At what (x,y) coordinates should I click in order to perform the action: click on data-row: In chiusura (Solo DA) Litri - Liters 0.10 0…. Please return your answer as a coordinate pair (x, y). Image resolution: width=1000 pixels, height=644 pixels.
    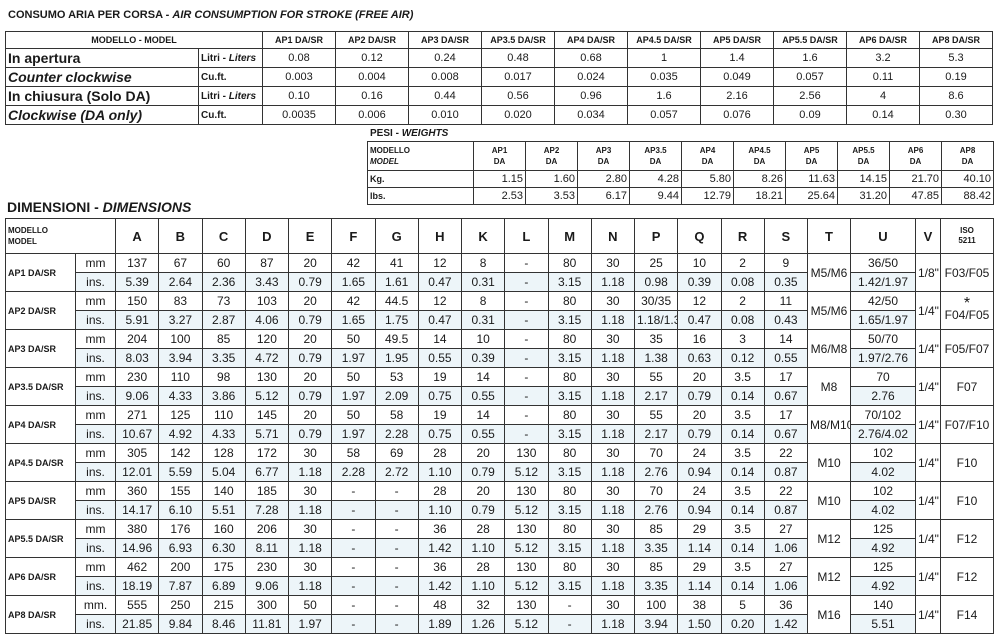
    Looking at the image, I should click on (499, 96).